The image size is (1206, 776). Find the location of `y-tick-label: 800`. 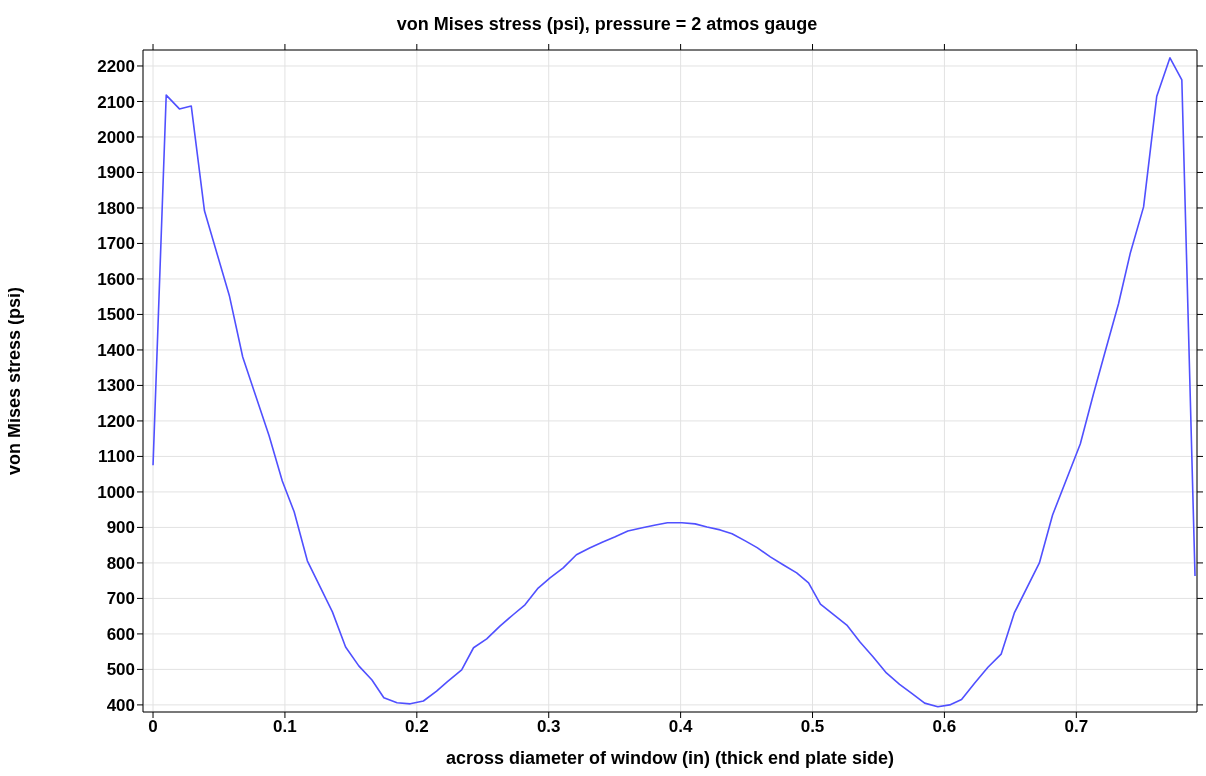

y-tick-label: 800 is located at coordinates (120, 563).